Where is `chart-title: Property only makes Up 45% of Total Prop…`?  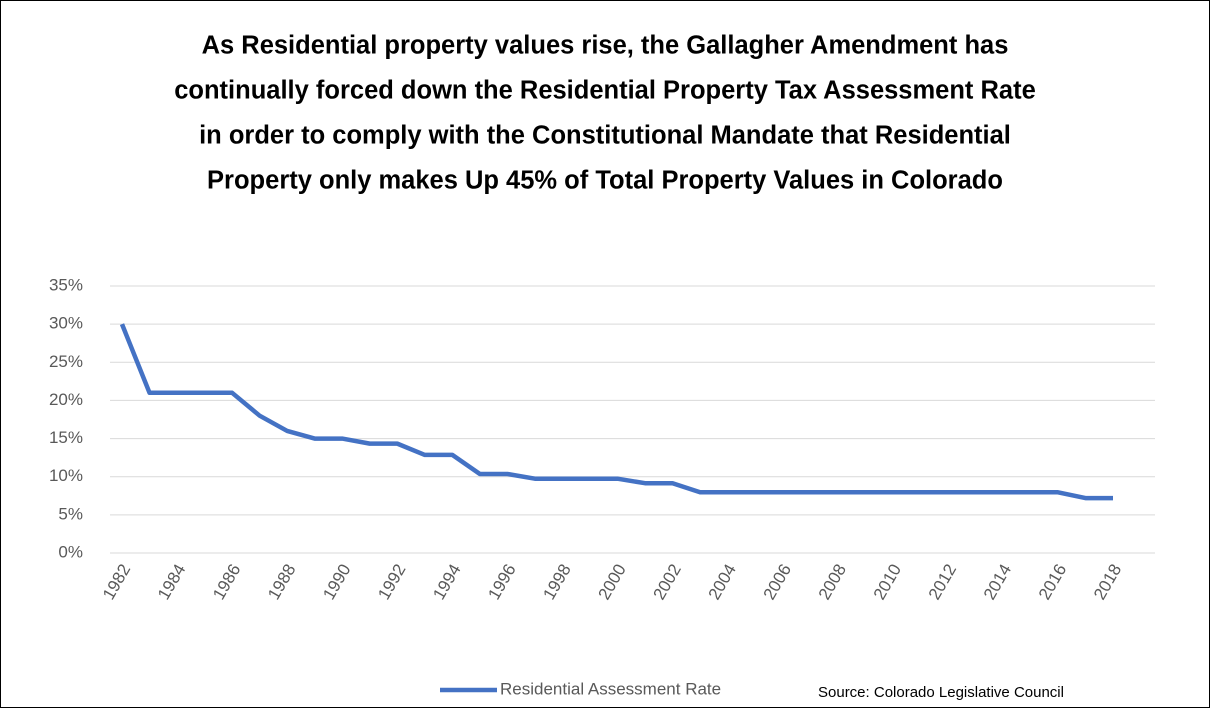
chart-title: Property only makes Up 45% of Total Prop… is located at coordinates (605, 181).